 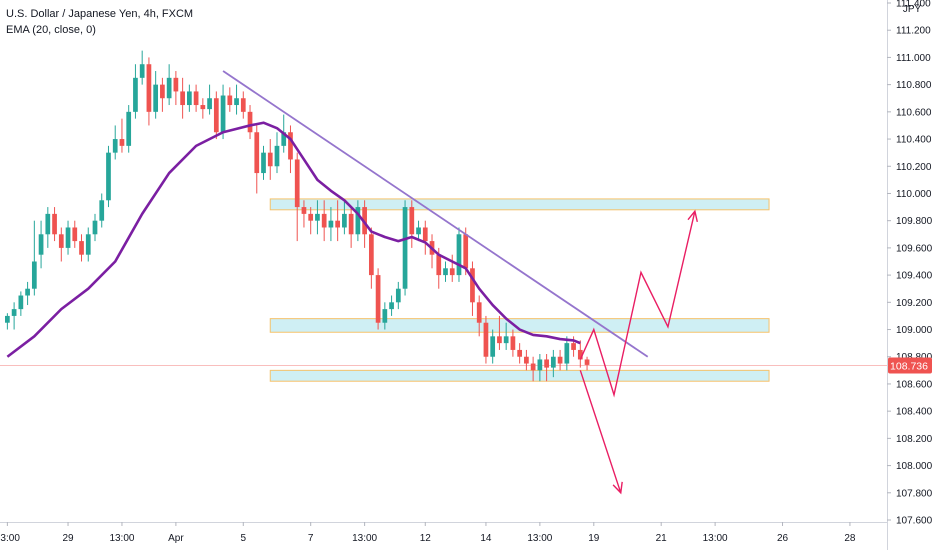 What do you see at coordinates (914, 412) in the screenshot?
I see `y-tick-label: 108.400` at bounding box center [914, 412].